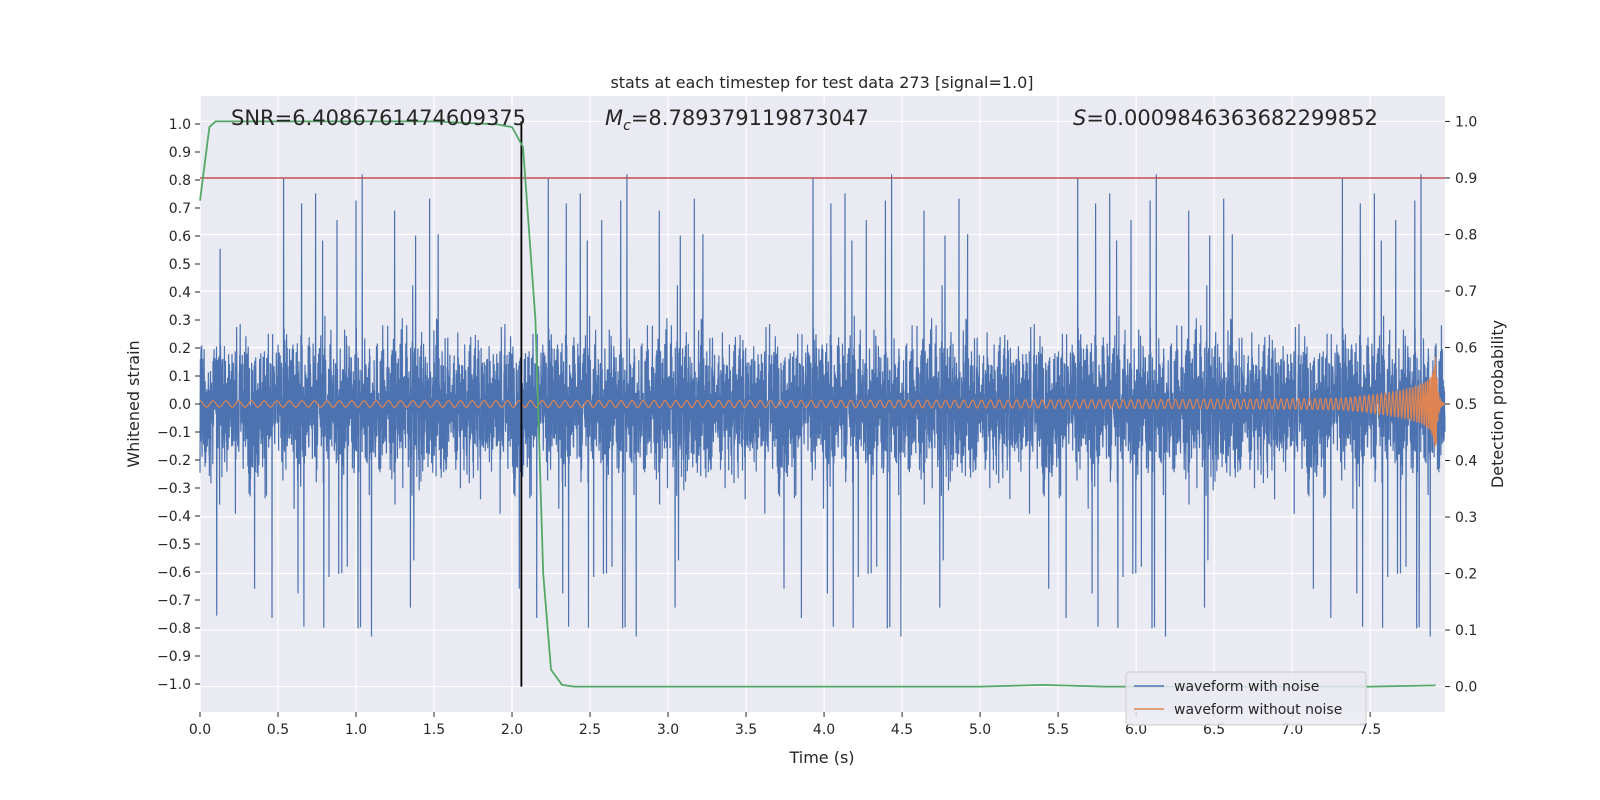 The width and height of the screenshot is (1600, 800). What do you see at coordinates (1466, 631) in the screenshot?
I see `y2-tick-label: 0.1` at bounding box center [1466, 631].